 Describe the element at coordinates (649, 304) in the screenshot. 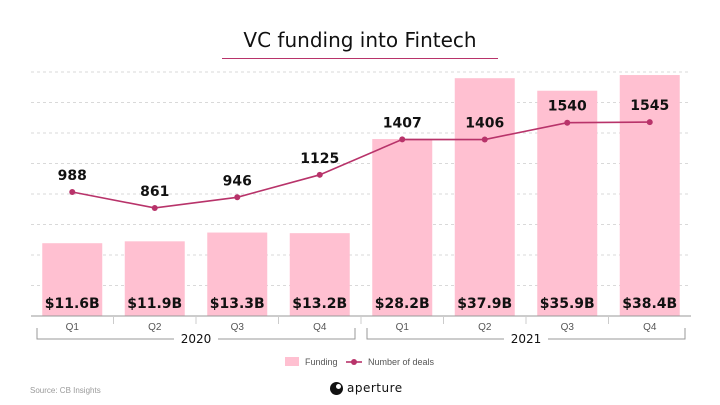

I see `bar-value-label: $38.4B` at that location.